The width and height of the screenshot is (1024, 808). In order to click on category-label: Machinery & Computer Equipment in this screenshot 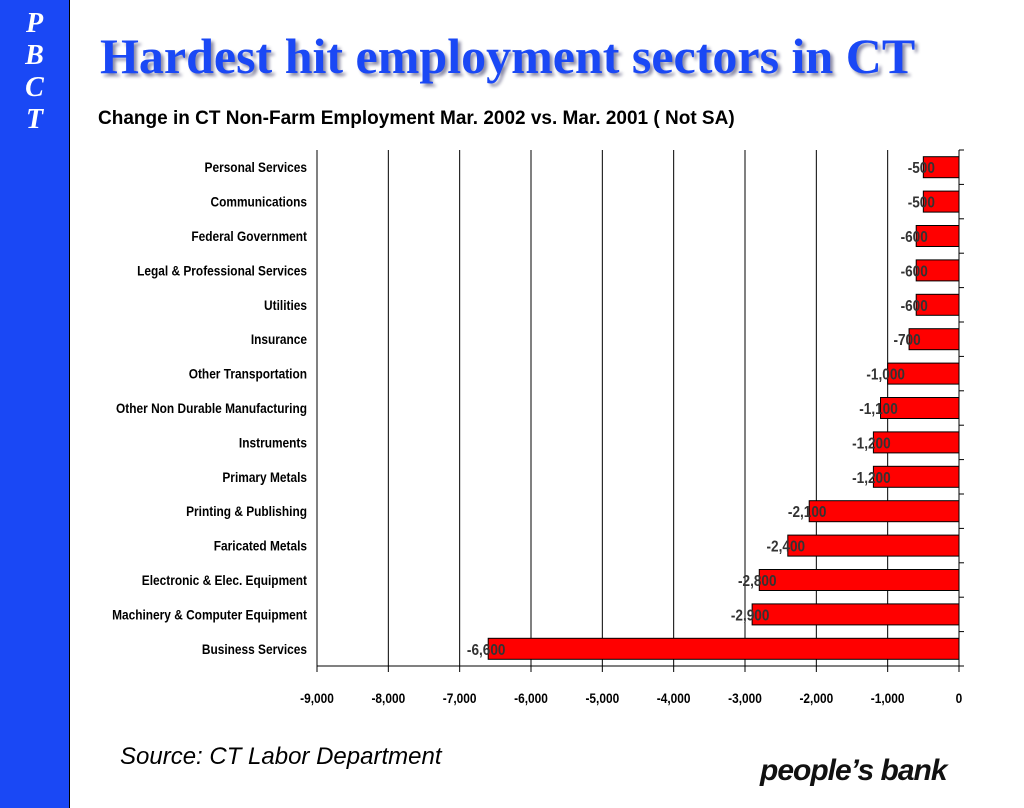, I will do `click(210, 614)`.